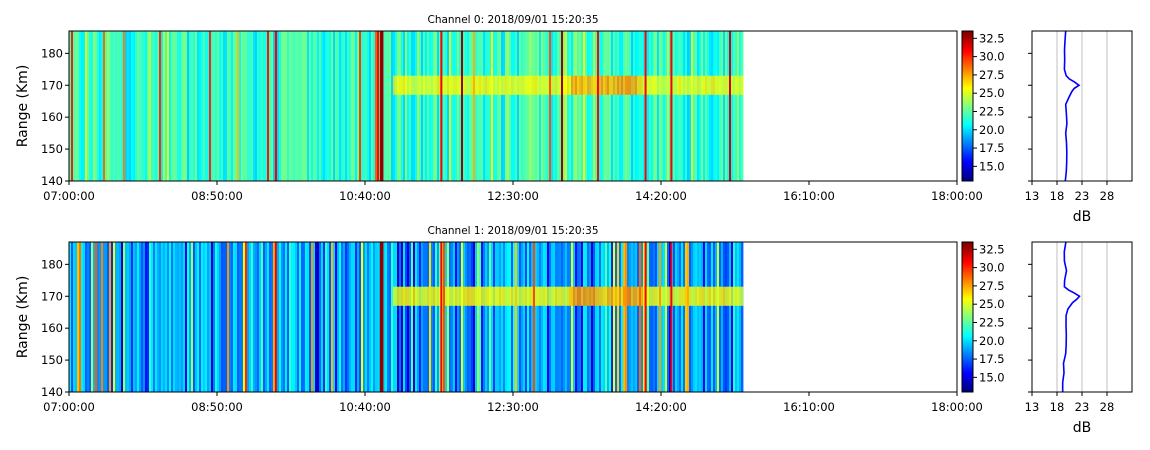  What do you see at coordinates (992, 268) in the screenshot?
I see `colorbar-tick-label: 30.0` at bounding box center [992, 268].